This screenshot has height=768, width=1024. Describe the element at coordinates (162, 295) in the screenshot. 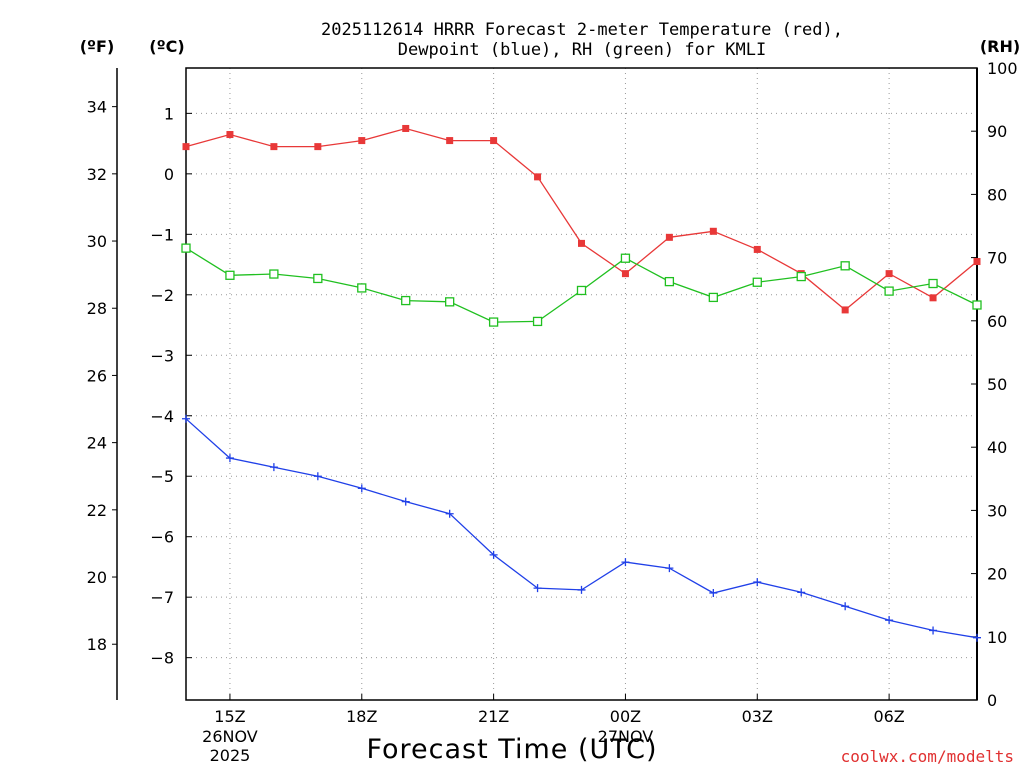

I see `celsius-tick-label: −2` at that location.